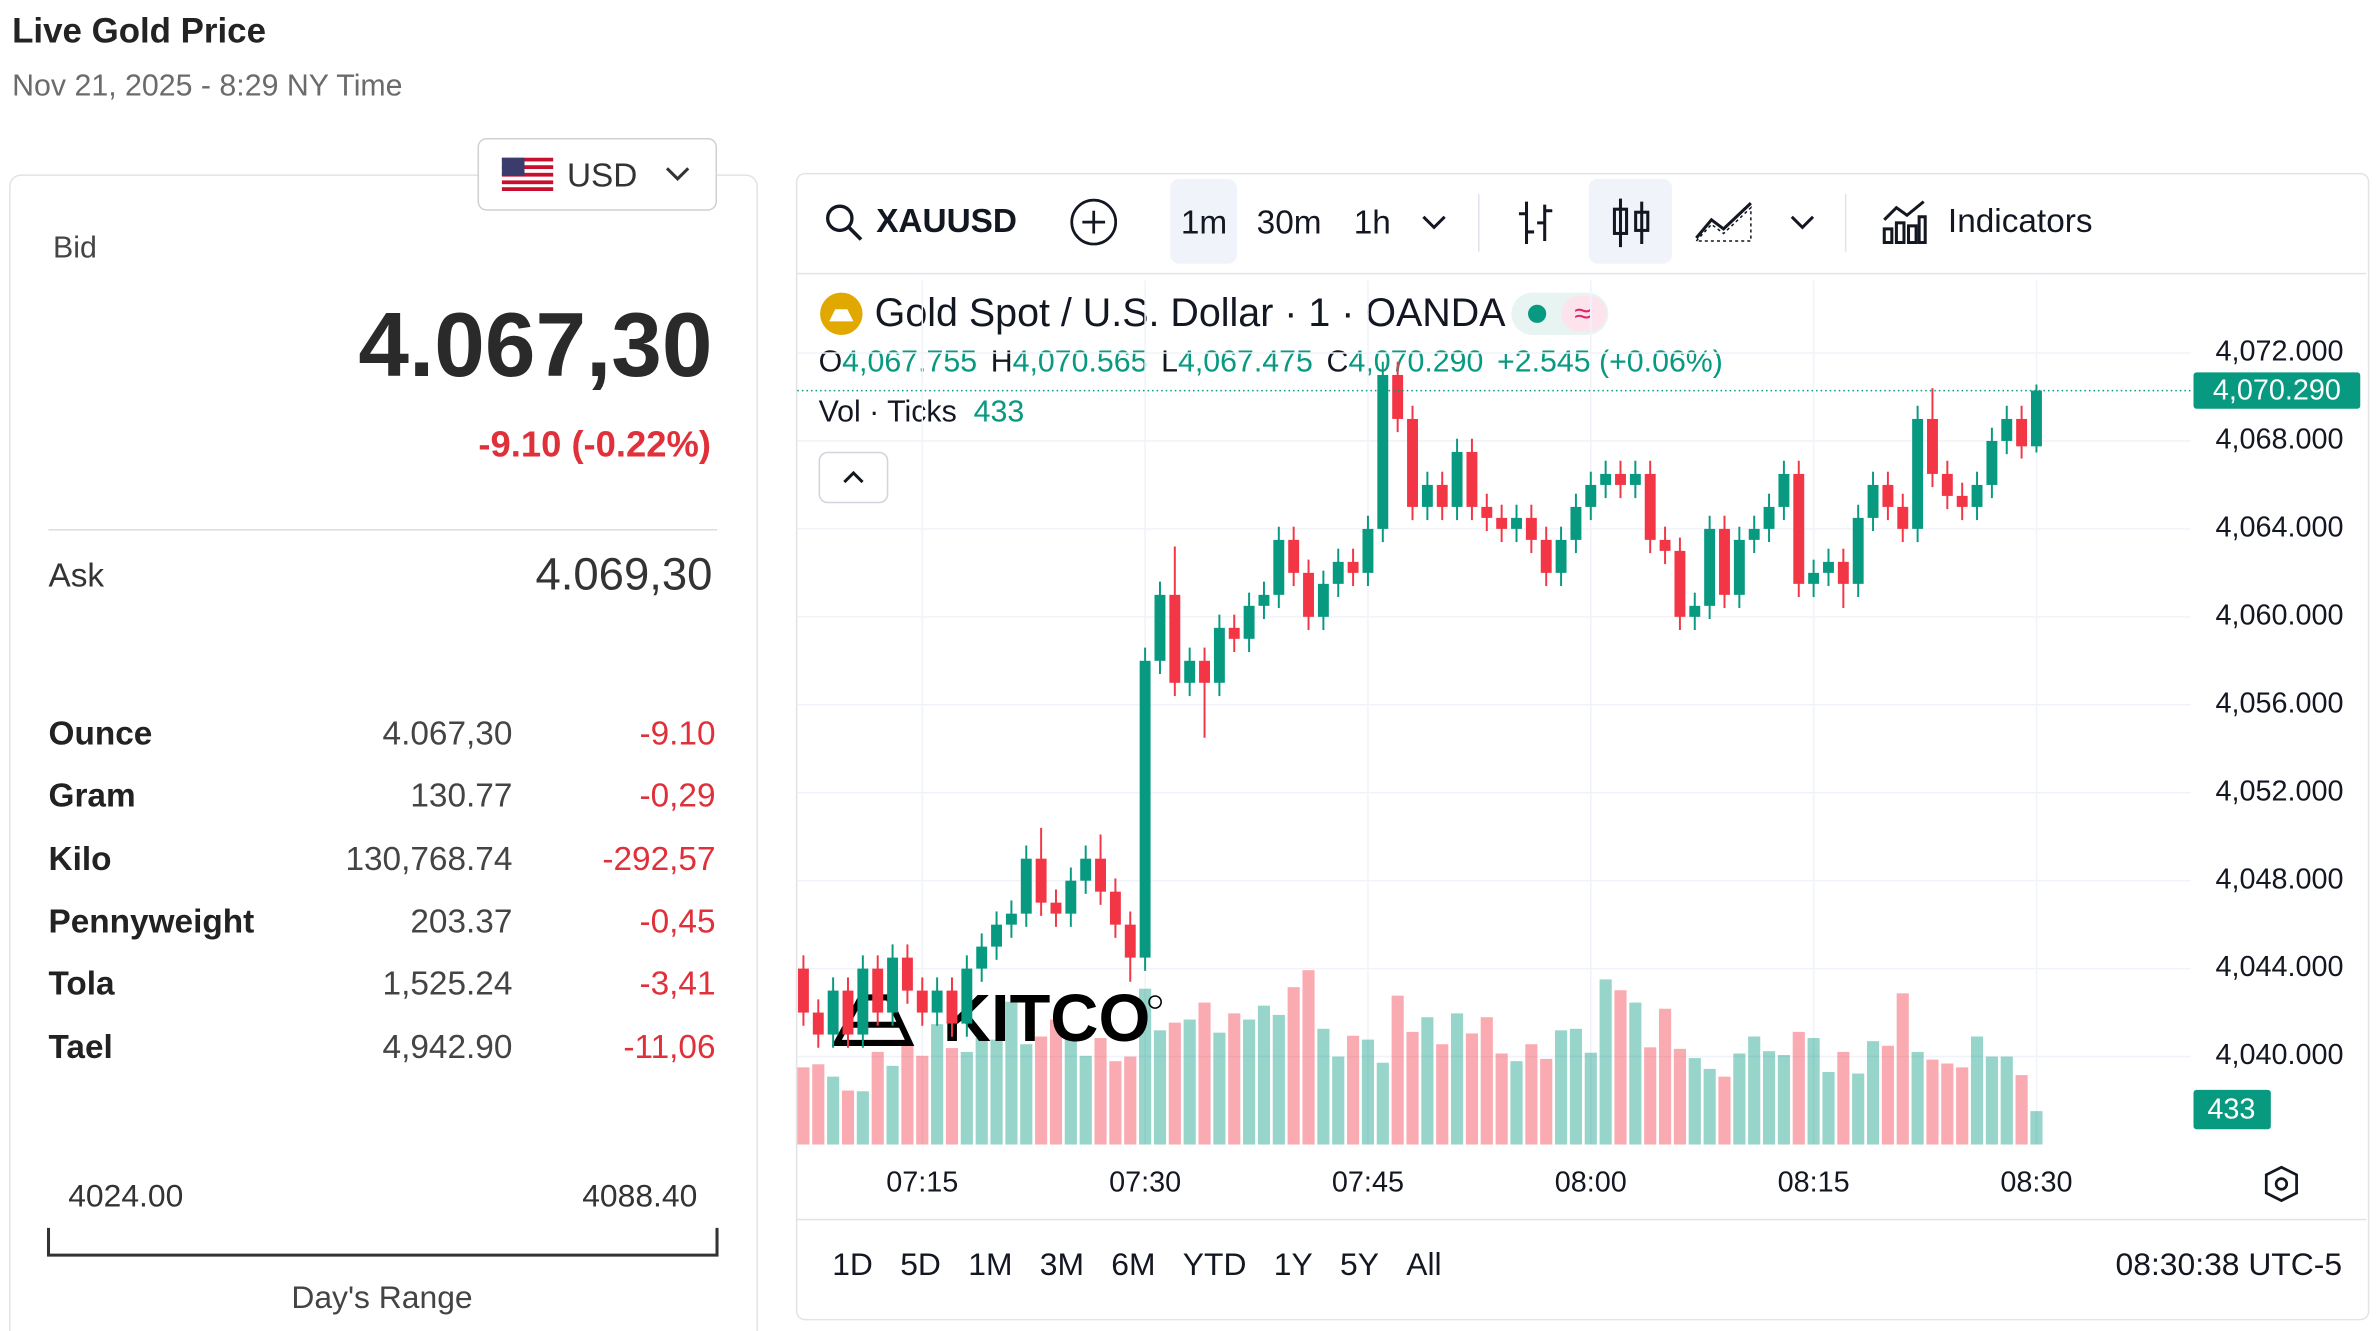 This screenshot has width=2377, height=1331. What do you see at coordinates (1190, 312) in the screenshot?
I see `legend-title: Gold Spot / U.S. Dollar · 1 · OANDA` at bounding box center [1190, 312].